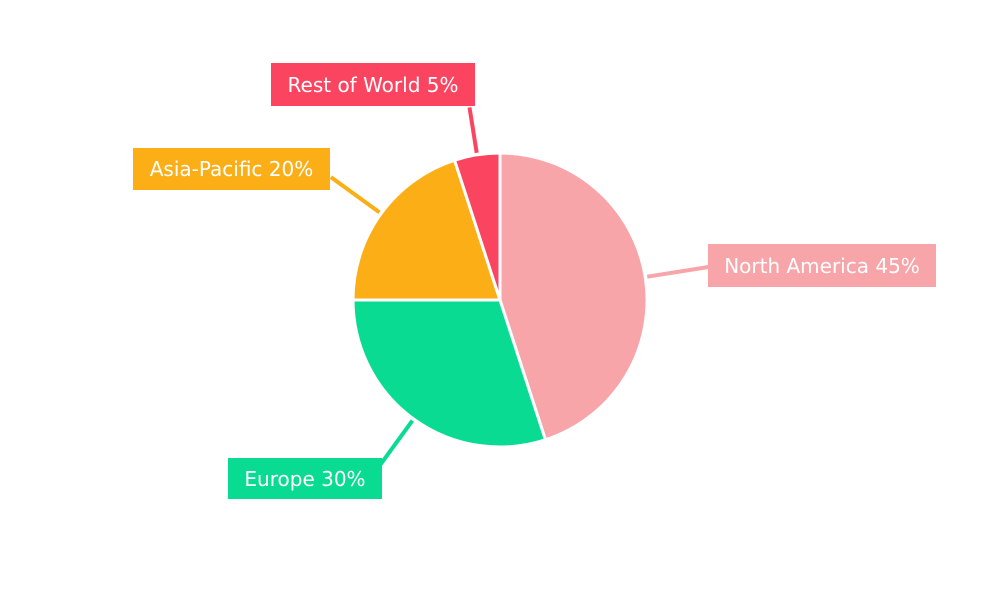 The height and width of the screenshot is (600, 1000). I want to click on leader-line-rest-of-world, so click(473, 130).